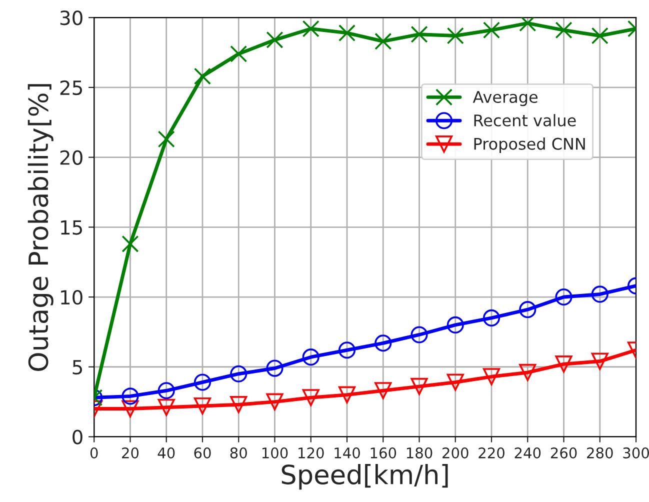 The image size is (649, 502). What do you see at coordinates (71, 18) in the screenshot?
I see `y-tick-label: 30` at bounding box center [71, 18].